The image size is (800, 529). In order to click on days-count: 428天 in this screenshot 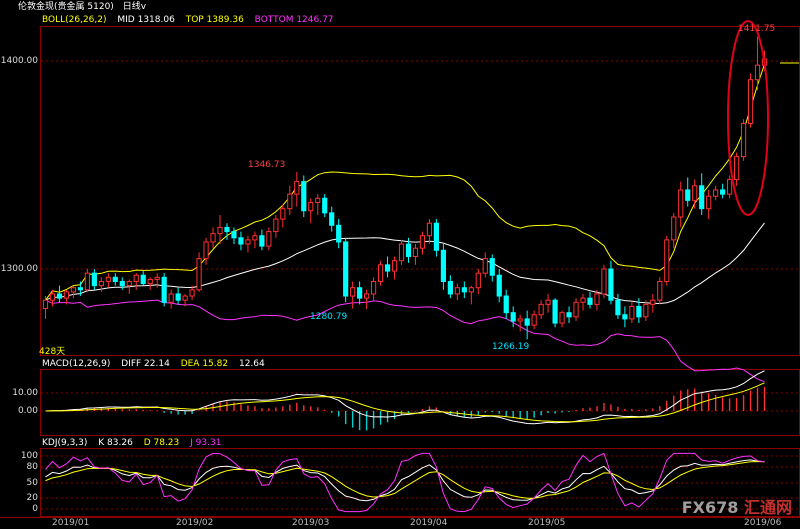, I will do `click(52, 352)`.